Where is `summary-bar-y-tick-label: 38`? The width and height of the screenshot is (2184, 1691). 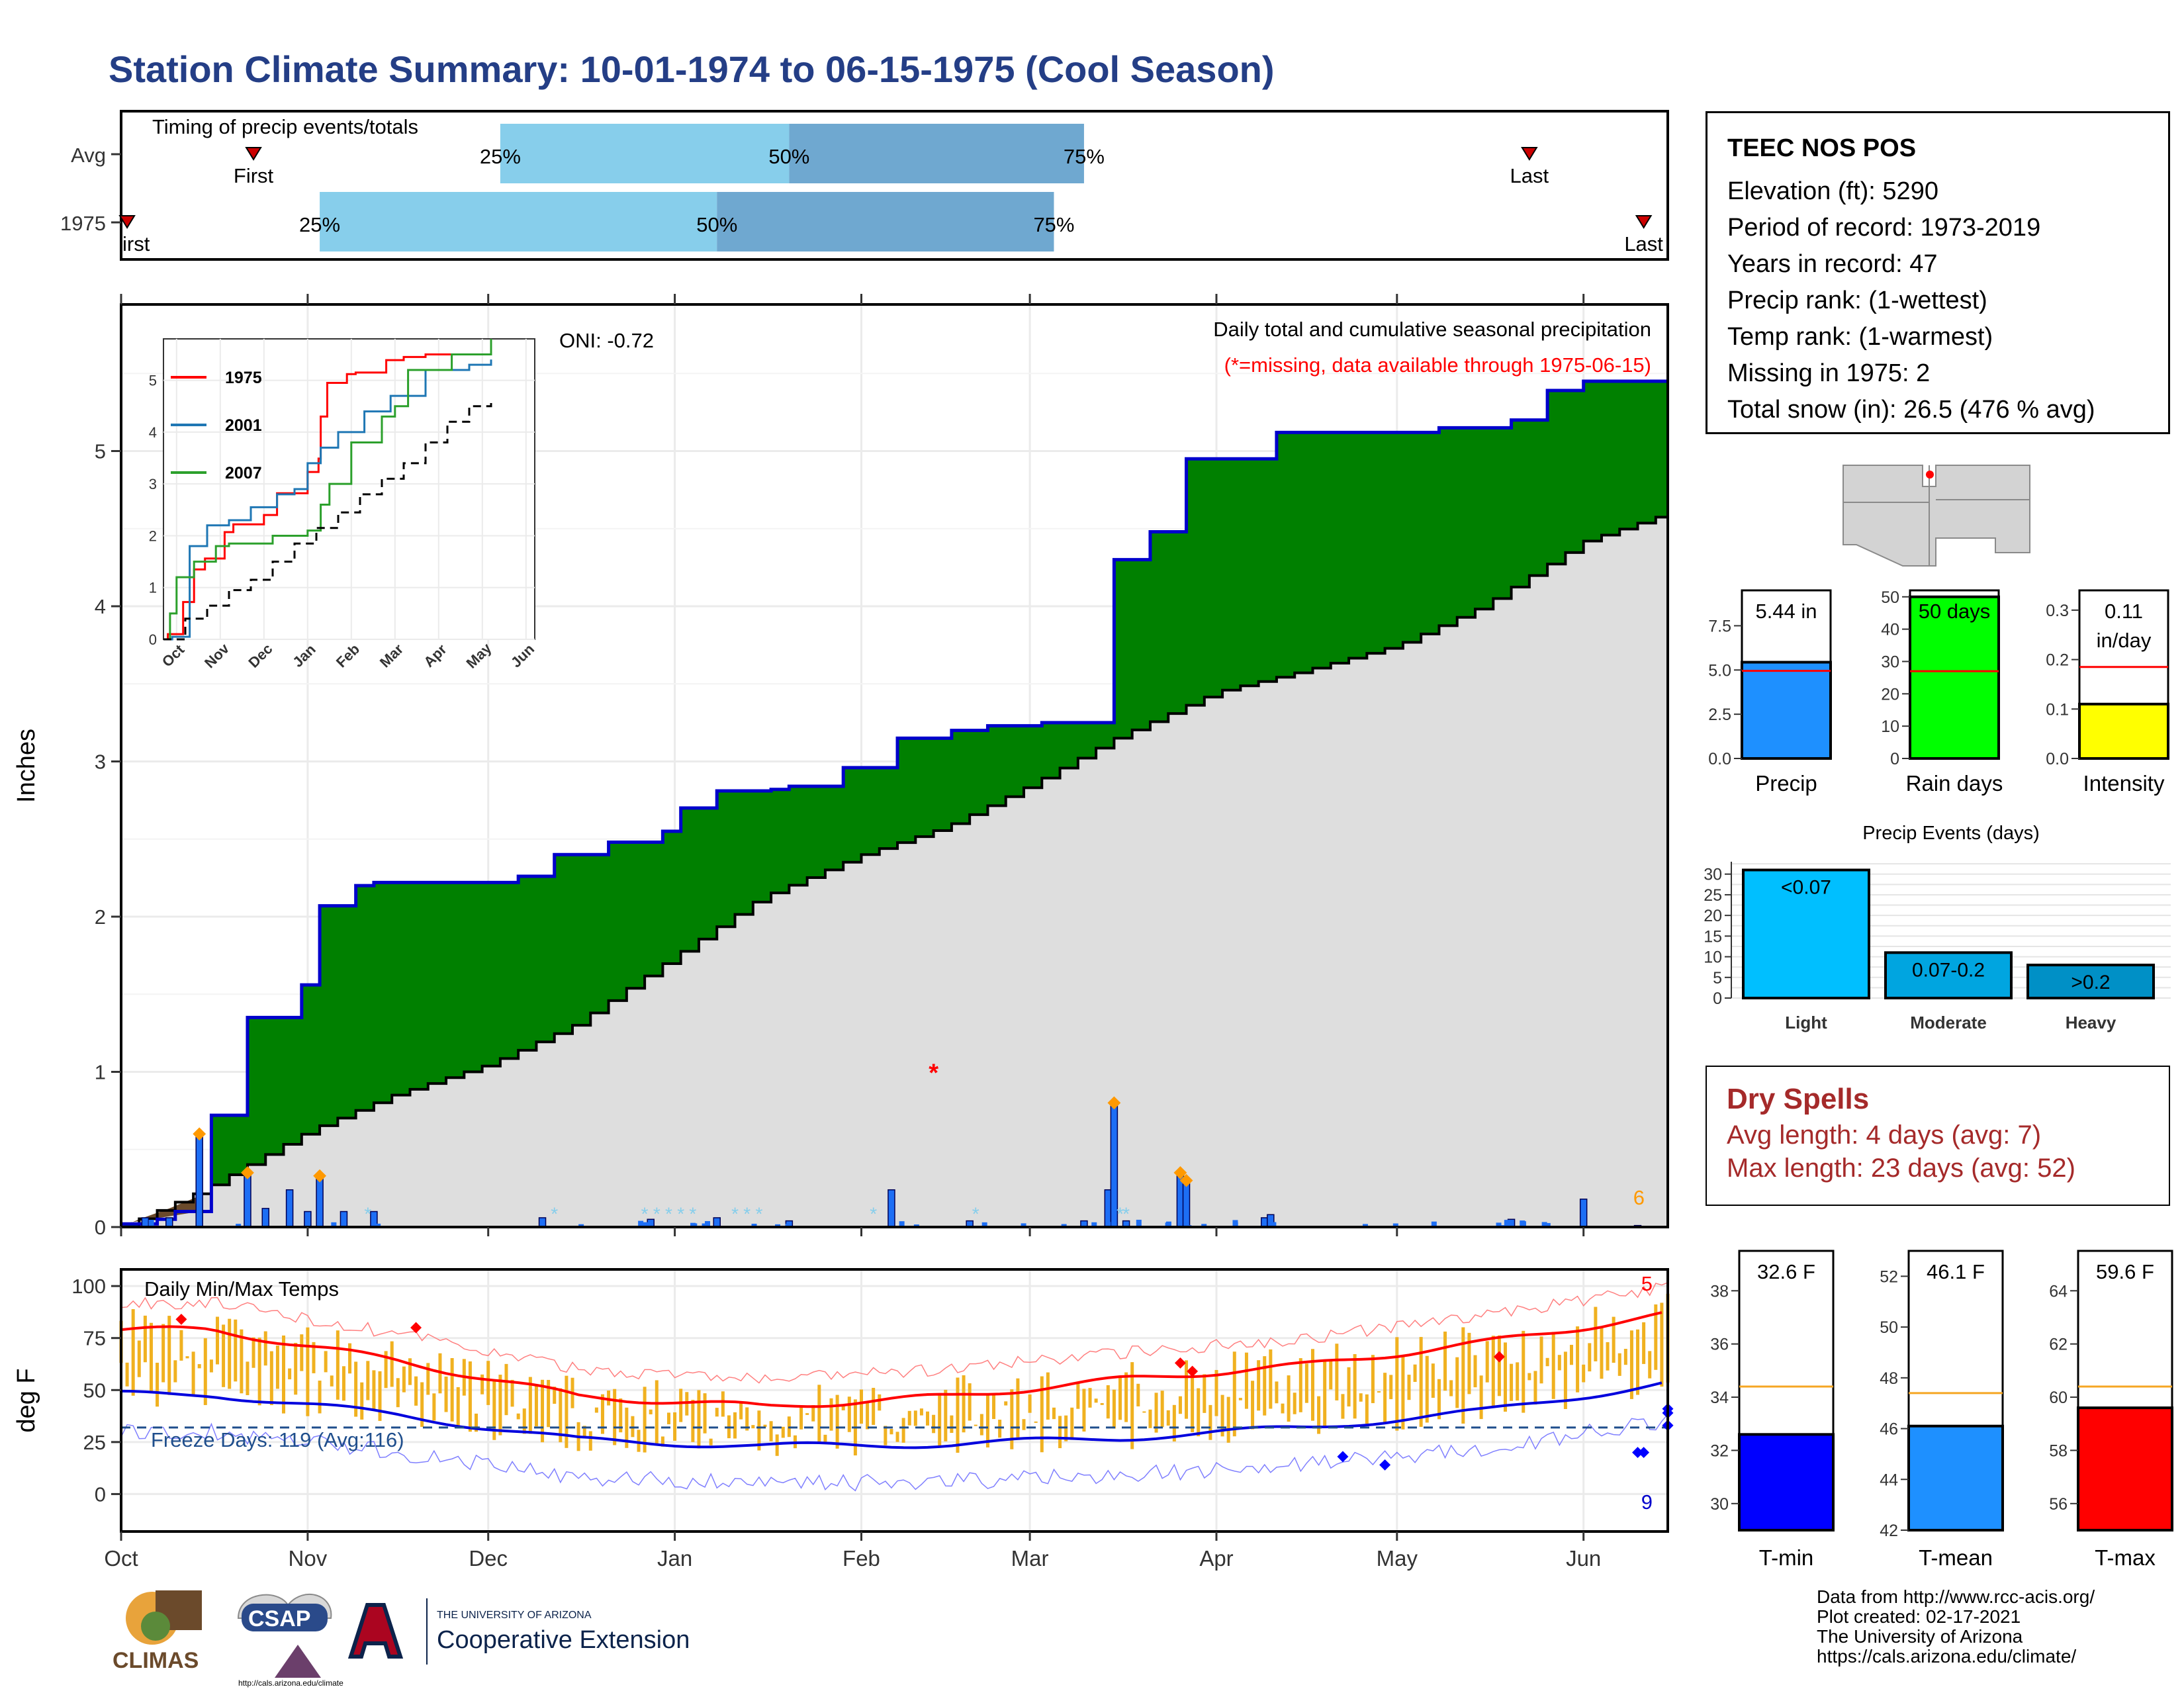 summary-bar-y-tick-label: 38 is located at coordinates (1720, 1291).